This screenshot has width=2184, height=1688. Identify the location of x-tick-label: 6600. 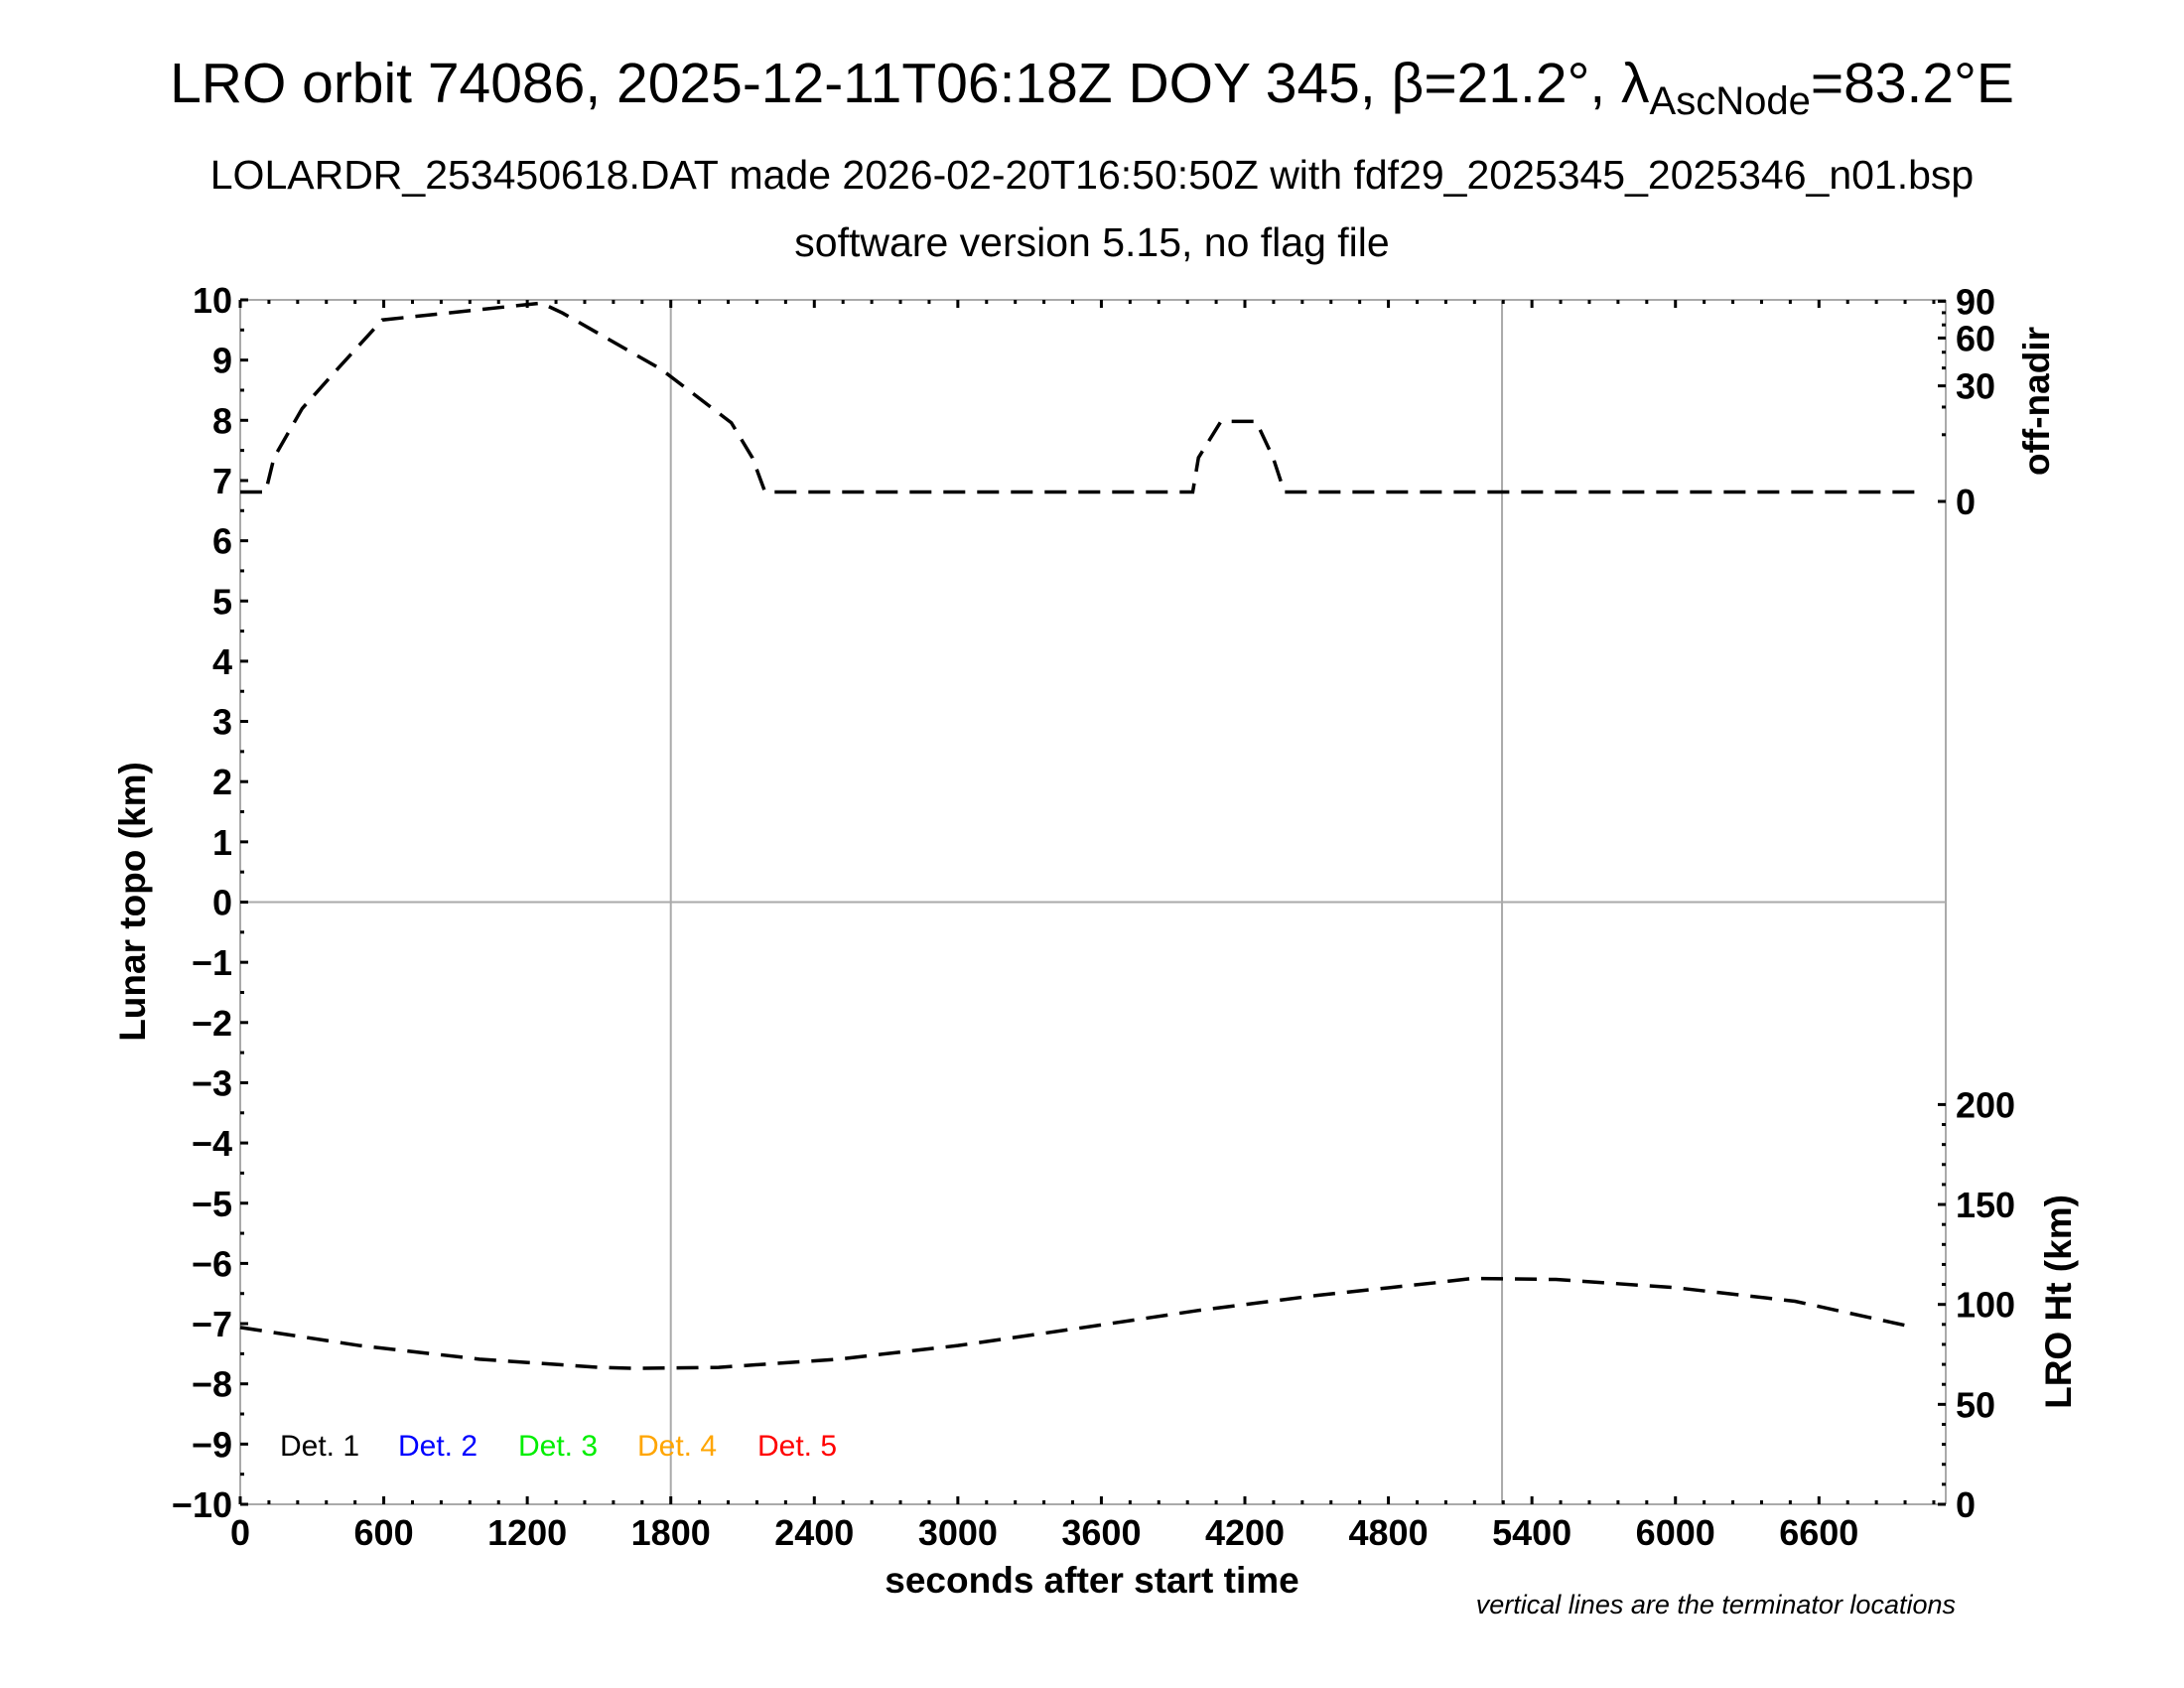
(1818, 1532).